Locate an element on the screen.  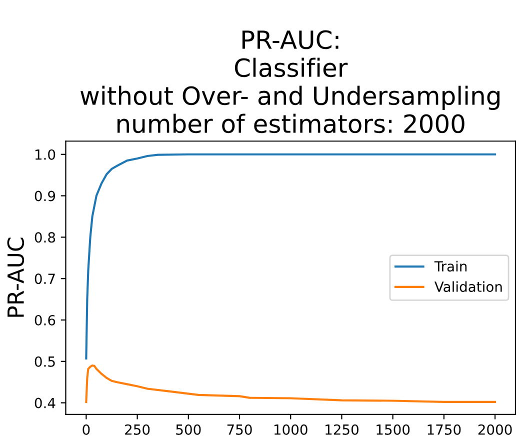
x-tick-label: 250 is located at coordinates (137, 429).